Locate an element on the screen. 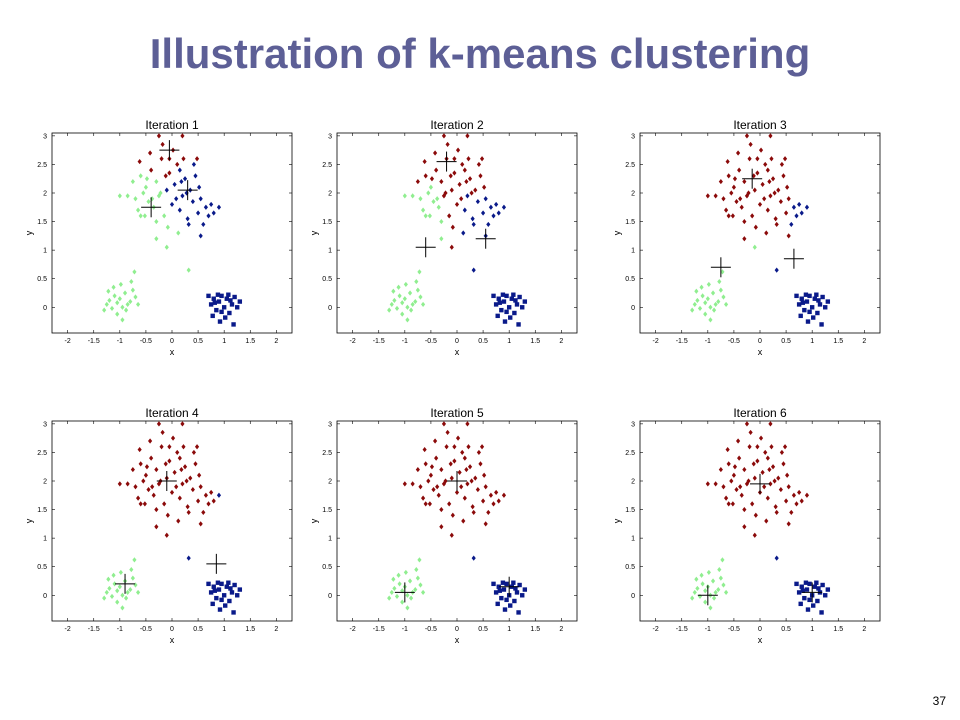 The image size is (960, 720). x-axis-label: x is located at coordinates (172, 640).